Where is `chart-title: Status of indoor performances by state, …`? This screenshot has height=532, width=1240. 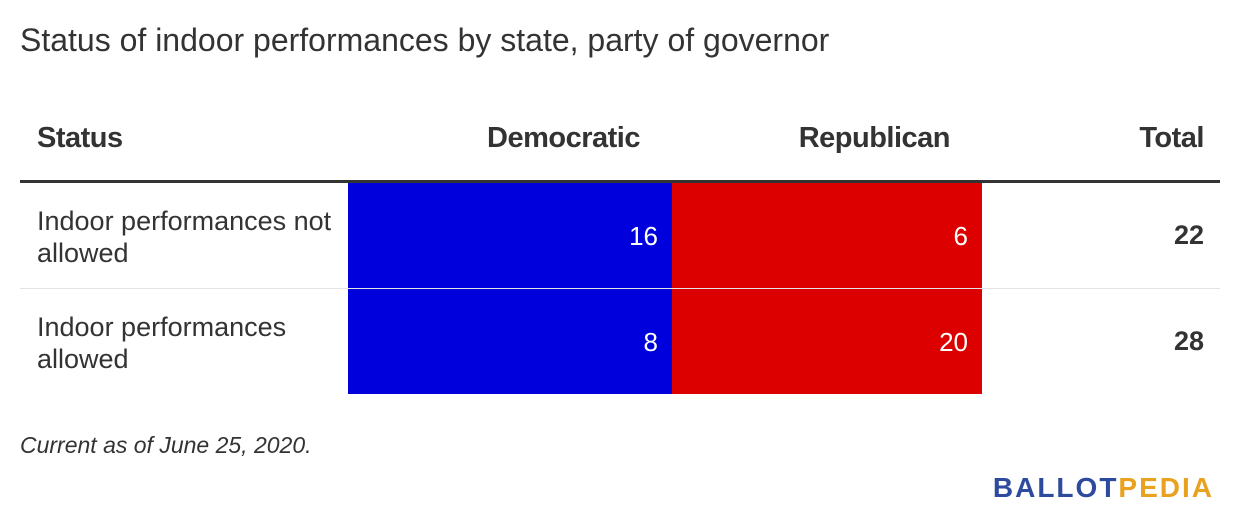 chart-title: Status of indoor performances by state, … is located at coordinates (425, 40).